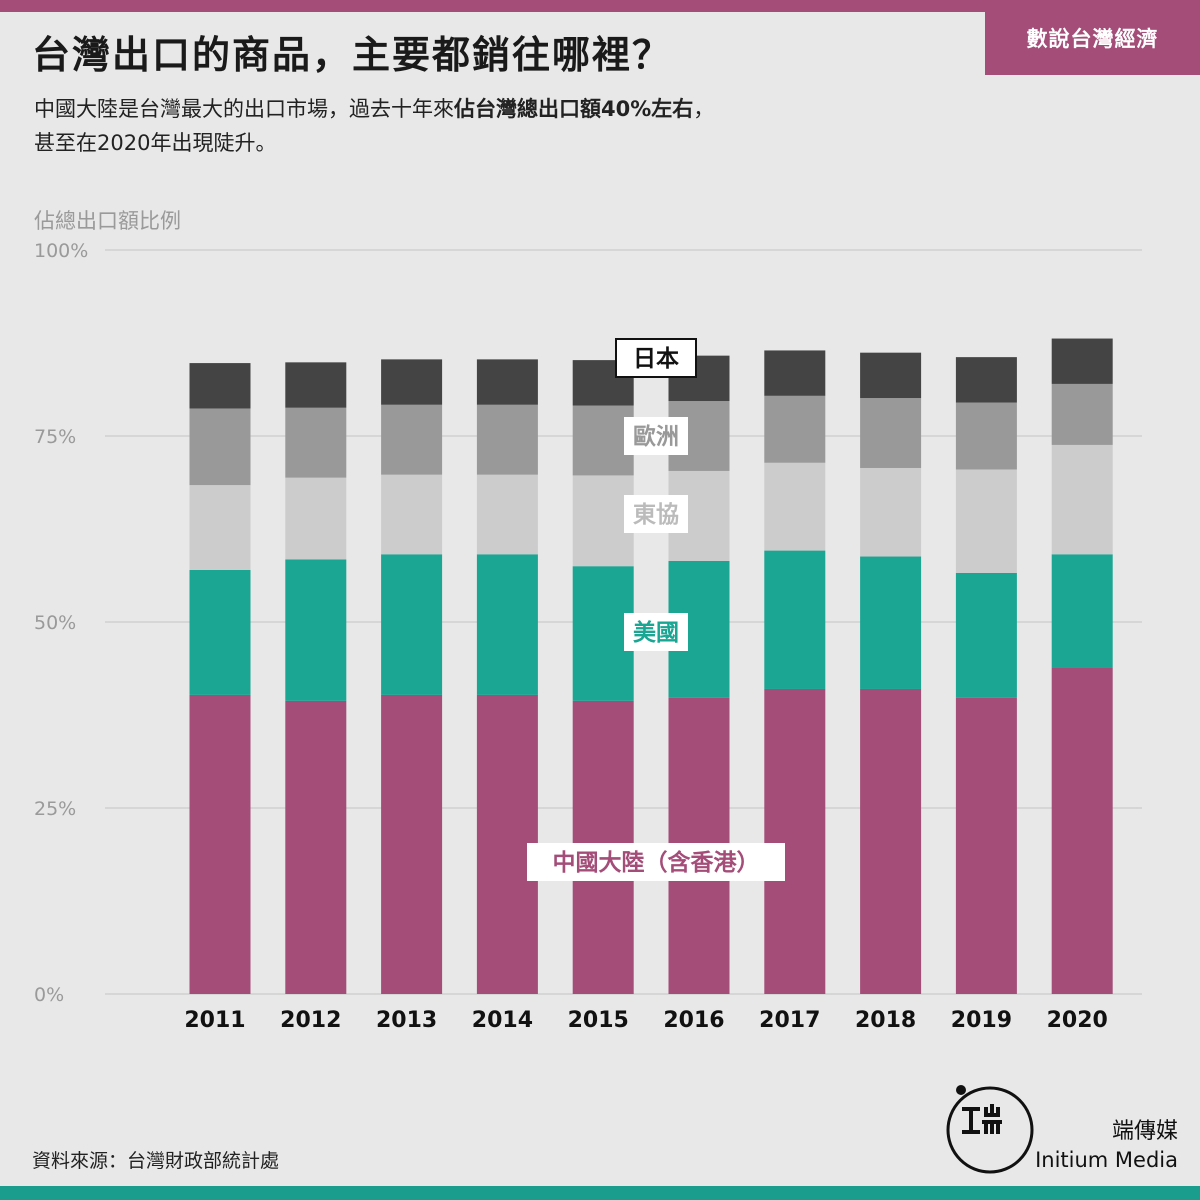 The width and height of the screenshot is (1200, 1200). What do you see at coordinates (244, 109) in the screenshot?
I see `subtitle-text-a: 中國大陸是台灣最大的出口市場，過去十年來` at bounding box center [244, 109].